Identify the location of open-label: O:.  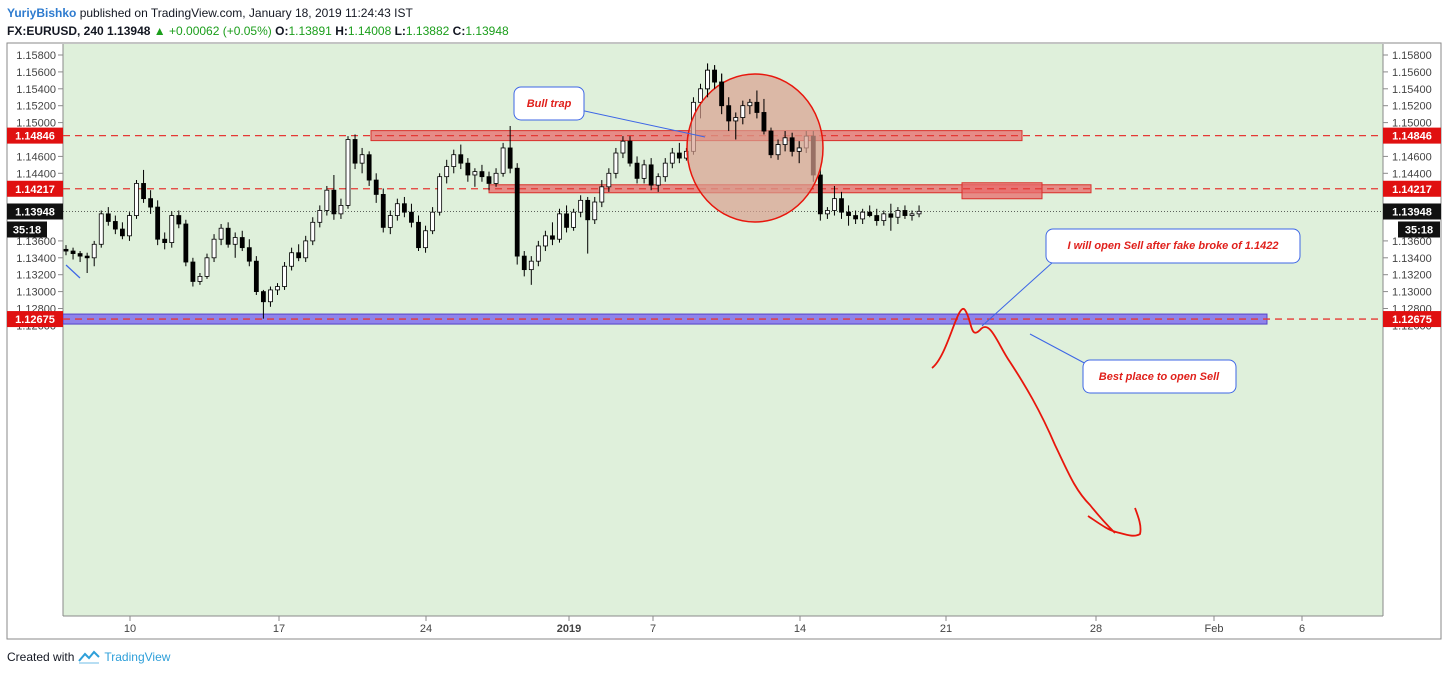
(282, 31).